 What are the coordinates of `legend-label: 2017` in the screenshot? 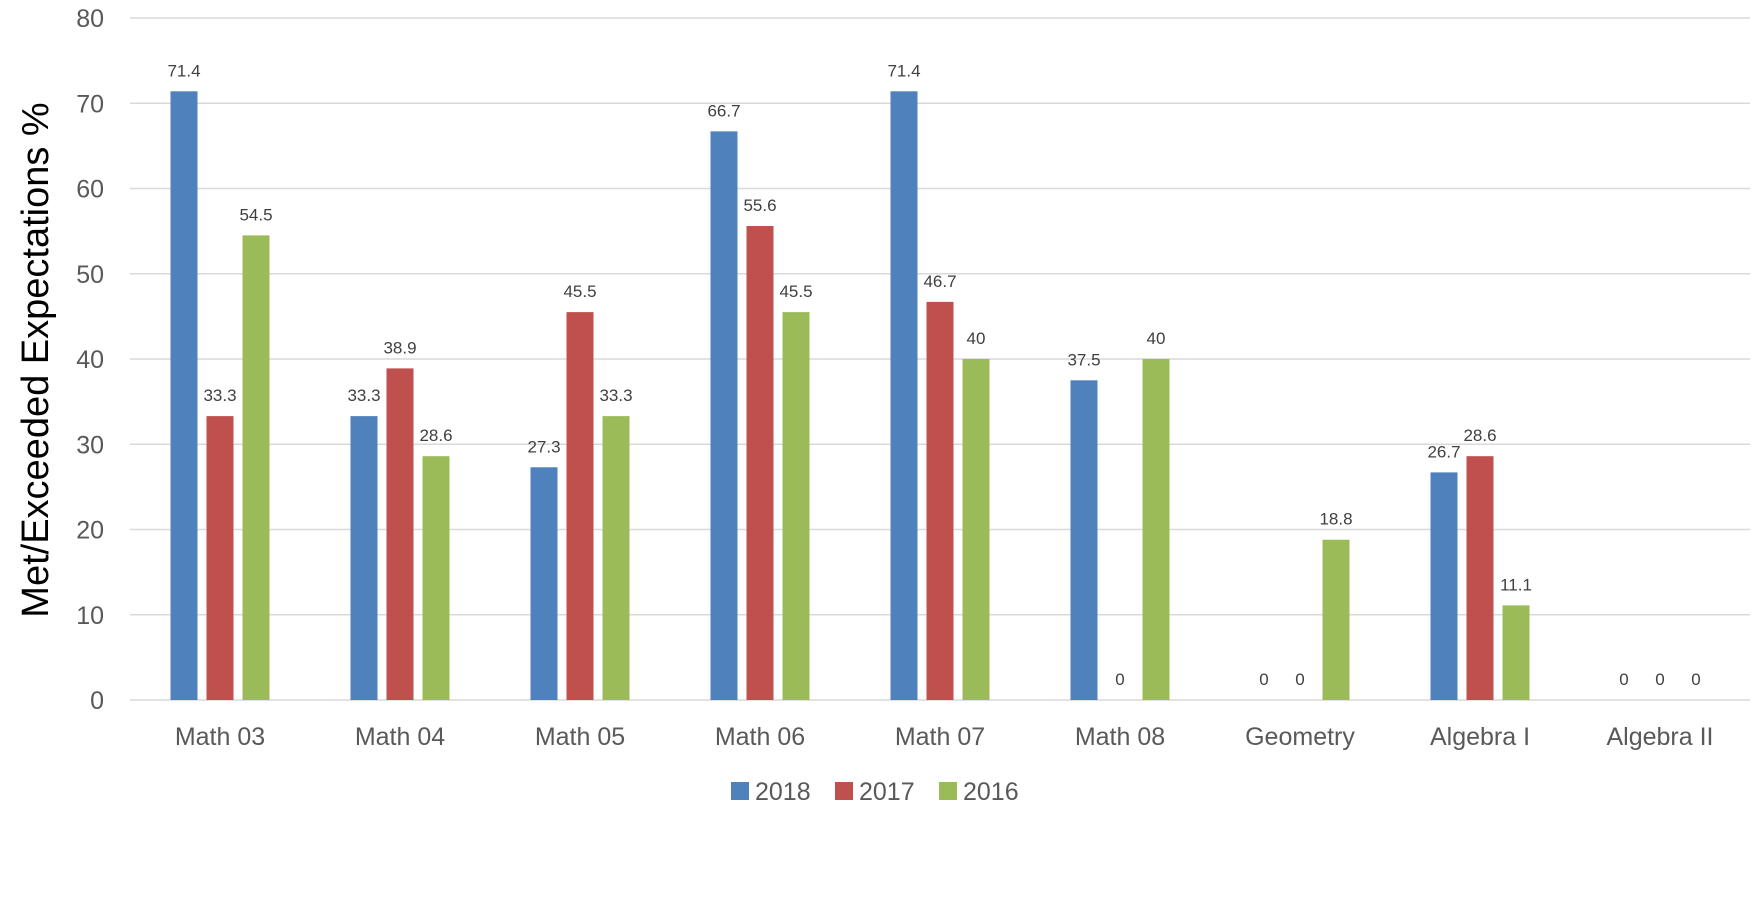 It's located at (887, 792).